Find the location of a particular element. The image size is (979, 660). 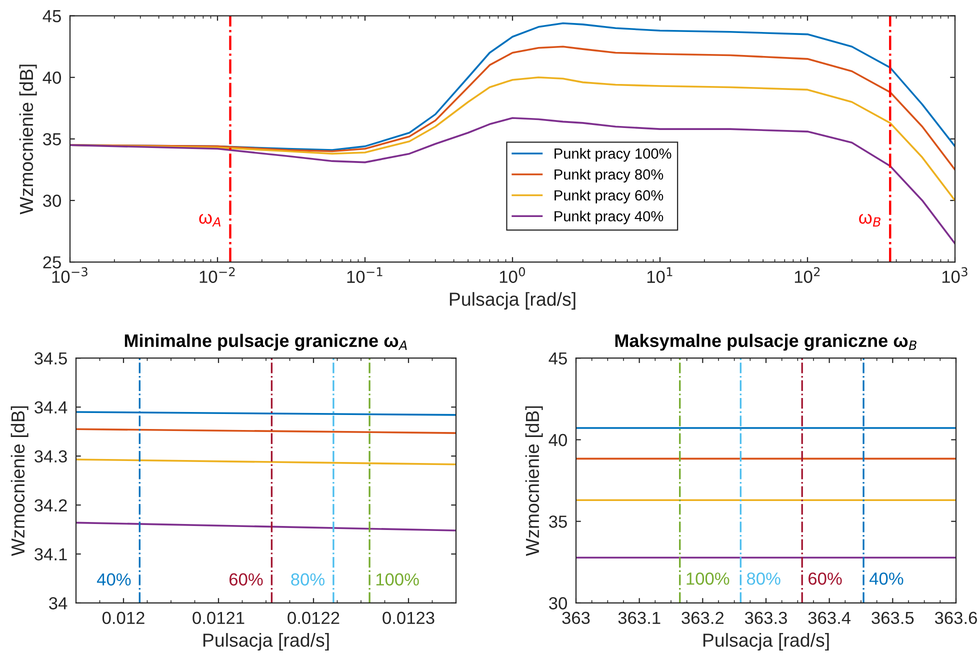

x-tick-label: 363.4 is located at coordinates (829, 618).